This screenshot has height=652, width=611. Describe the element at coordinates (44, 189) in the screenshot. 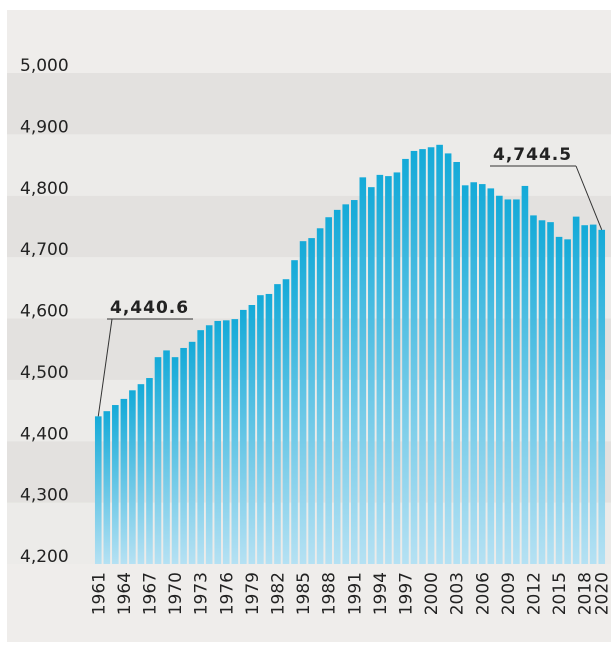

I see `y-tick-label: 4,800` at that location.